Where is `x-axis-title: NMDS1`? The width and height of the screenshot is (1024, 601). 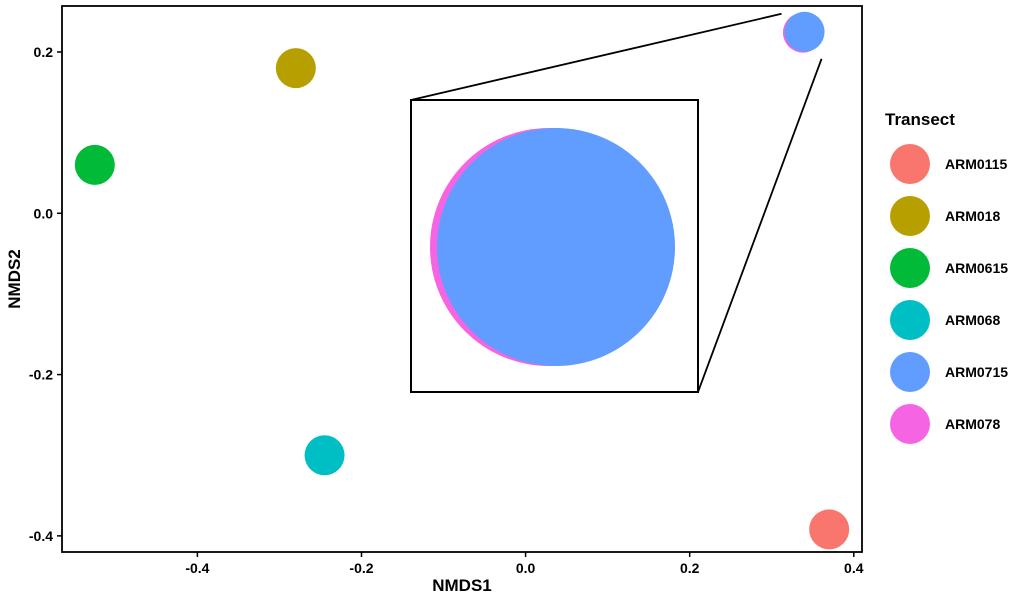 x-axis-title: NMDS1 is located at coordinates (462, 585).